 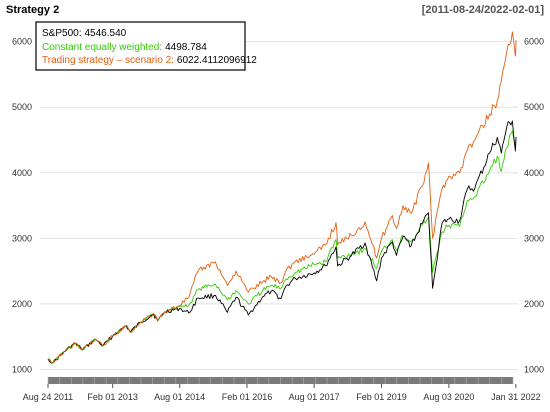 What do you see at coordinates (534, 173) in the screenshot?
I see `y-tick-label-right: 4000` at bounding box center [534, 173].